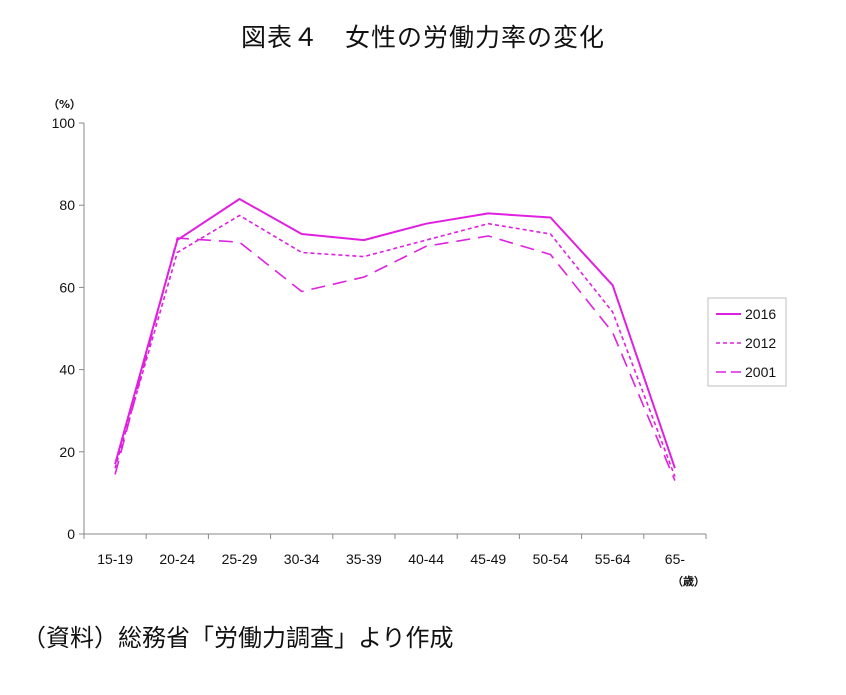  What do you see at coordinates (177, 559) in the screenshot?
I see `x-tick-label: 20-24` at bounding box center [177, 559].